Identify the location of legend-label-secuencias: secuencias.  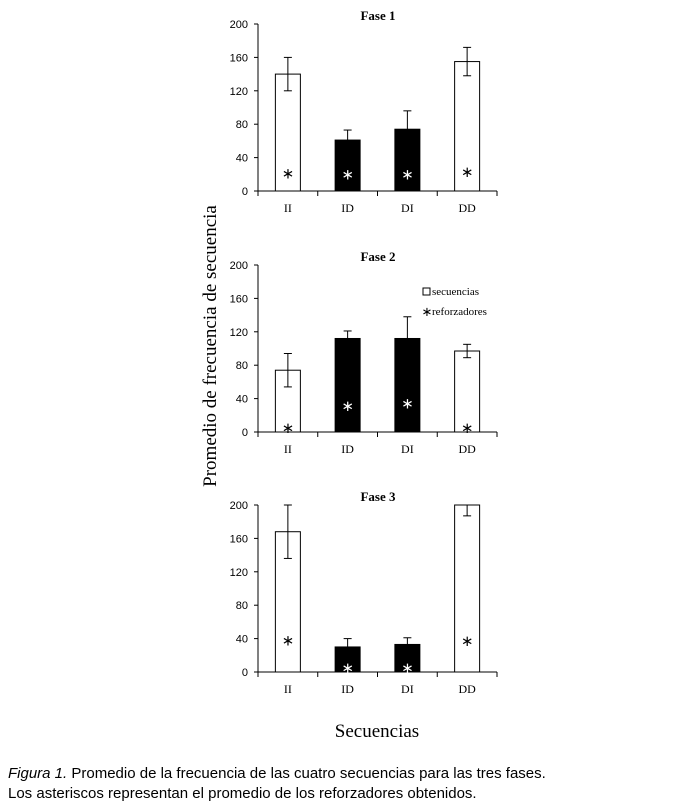
(455, 292).